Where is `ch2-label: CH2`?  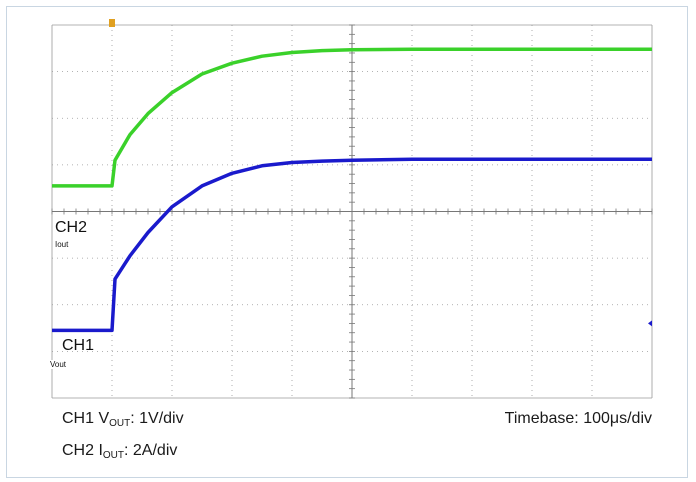 ch2-label: CH2 is located at coordinates (71, 227).